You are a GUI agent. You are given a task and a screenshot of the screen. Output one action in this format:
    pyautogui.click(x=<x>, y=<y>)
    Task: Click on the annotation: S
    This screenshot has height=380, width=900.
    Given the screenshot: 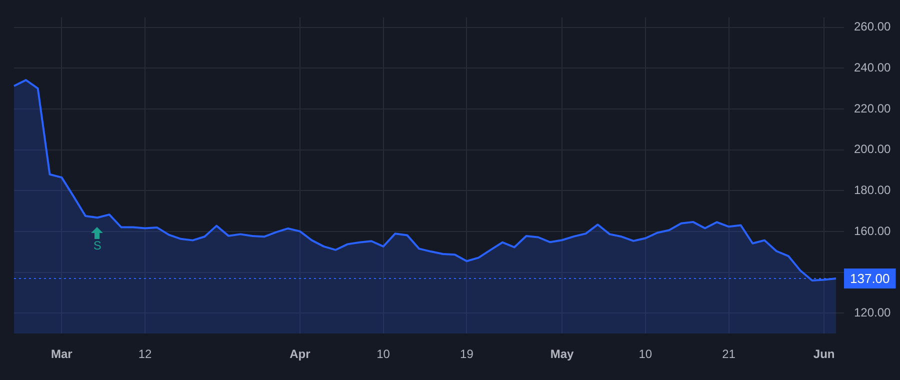 What is the action you would take?
    pyautogui.click(x=97, y=245)
    